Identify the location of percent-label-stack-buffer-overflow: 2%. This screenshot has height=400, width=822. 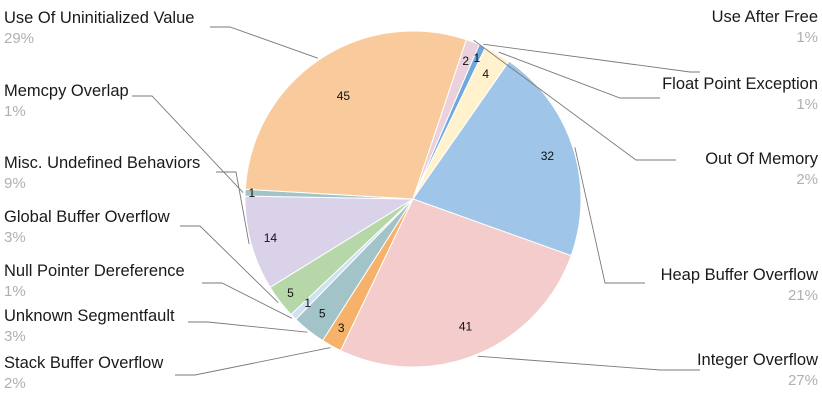
(15, 383).